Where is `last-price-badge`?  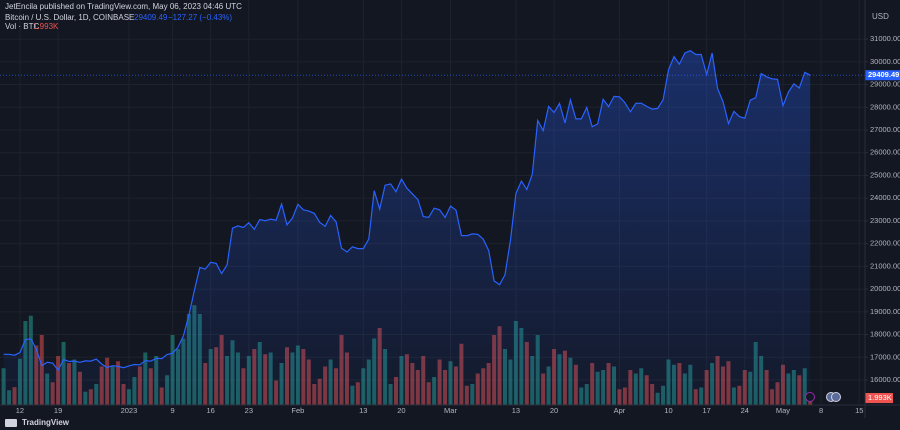
last-price-badge is located at coordinates (882, 75).